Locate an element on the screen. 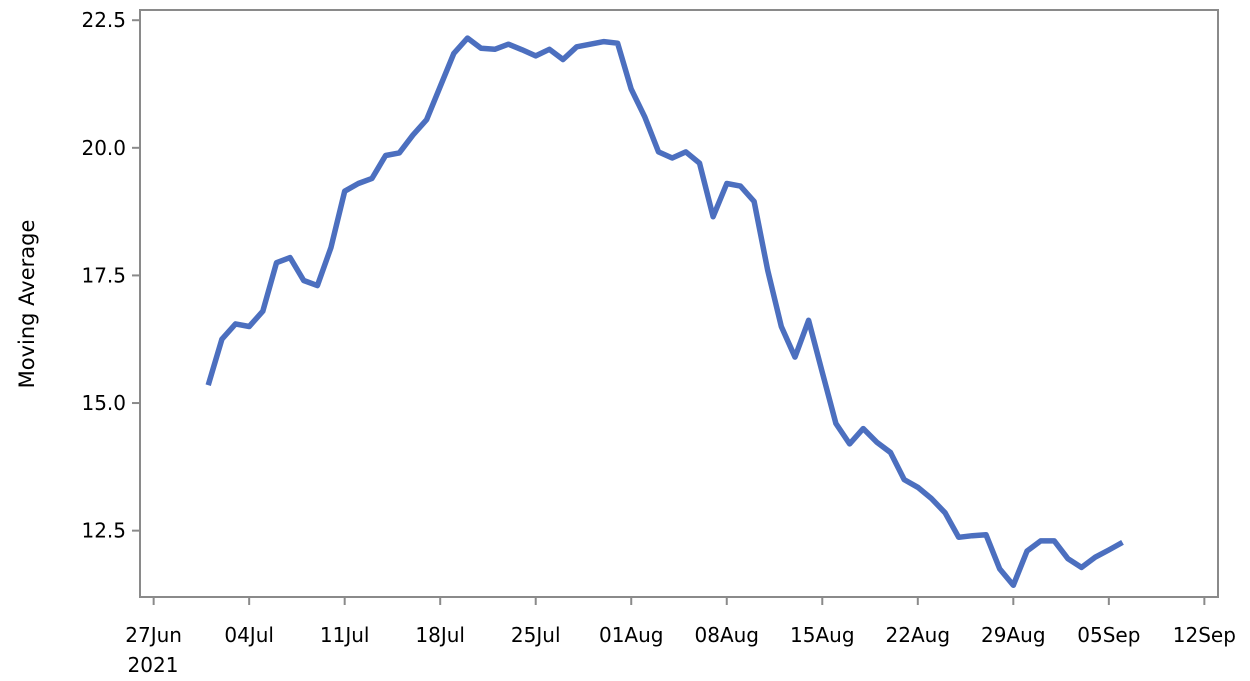  x-tick-label: 22Aug is located at coordinates (918, 635).